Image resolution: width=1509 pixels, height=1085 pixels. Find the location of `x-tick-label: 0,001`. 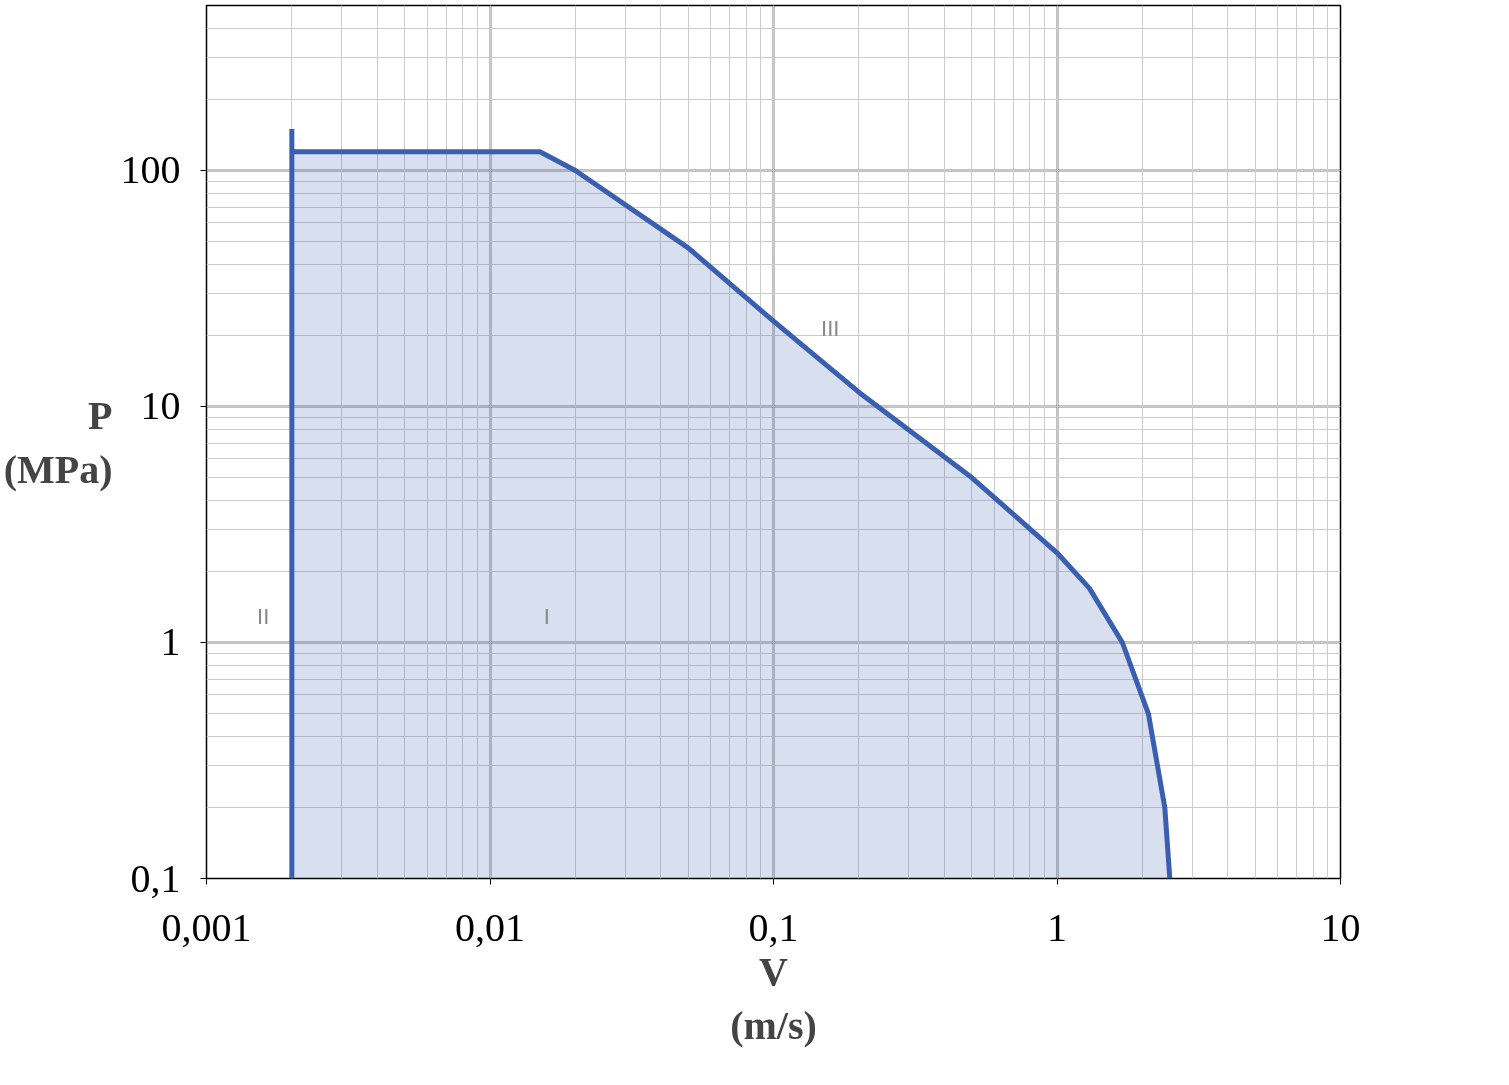

x-tick-label: 0,001 is located at coordinates (206, 927).